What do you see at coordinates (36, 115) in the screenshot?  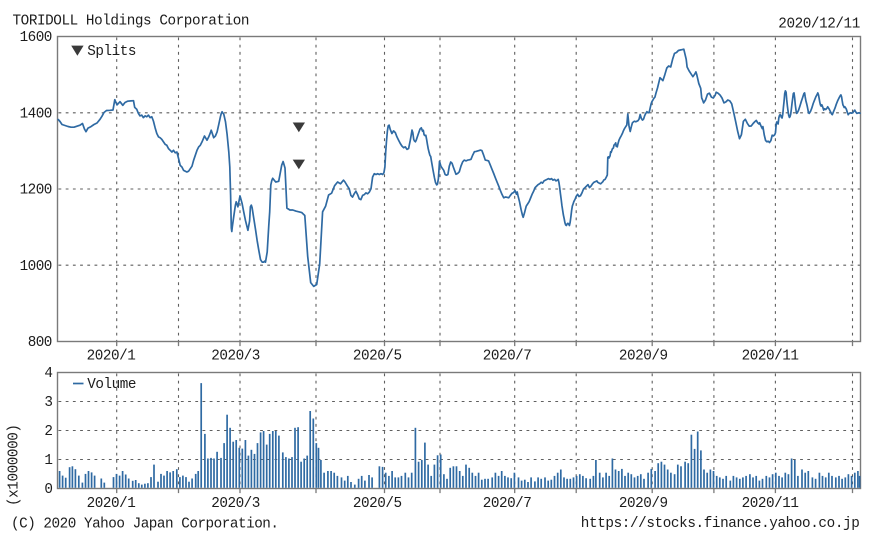 I see `svg-text: 1400` at bounding box center [36, 115].